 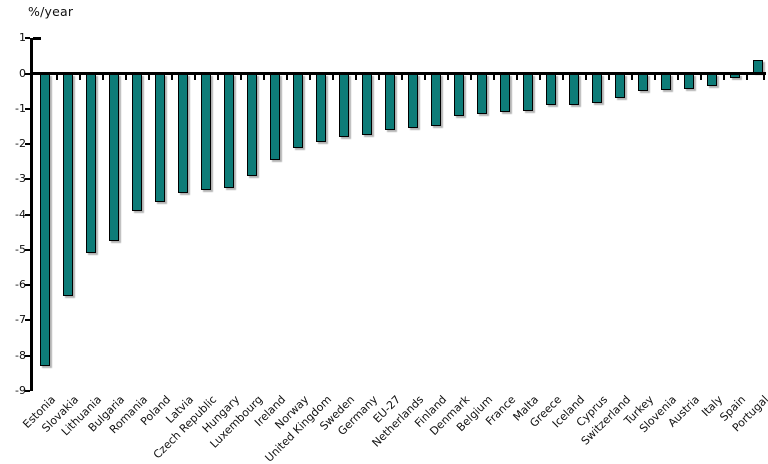 What do you see at coordinates (666, 82) in the screenshot?
I see `bar-slovenia` at bounding box center [666, 82].